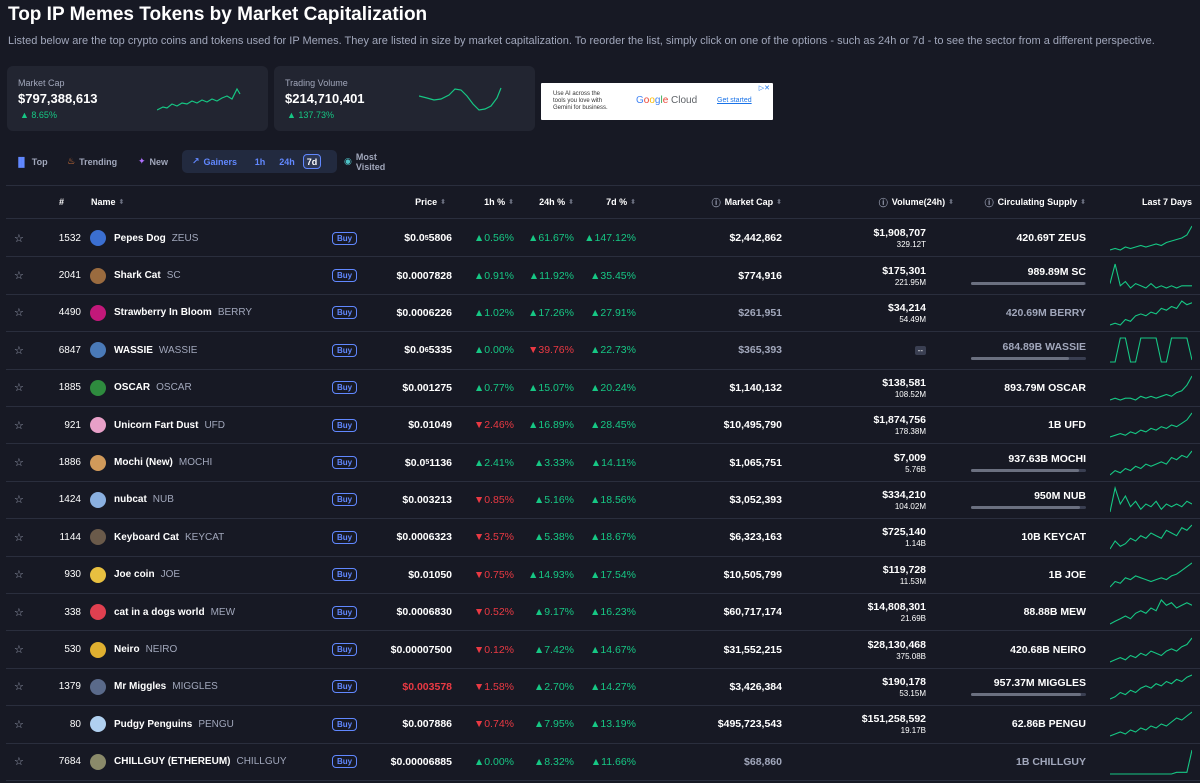 This screenshot has width=1200, height=783. Describe the element at coordinates (156, 238) in the screenshot. I see `token-name: Pepes Dog ZEUS` at that location.